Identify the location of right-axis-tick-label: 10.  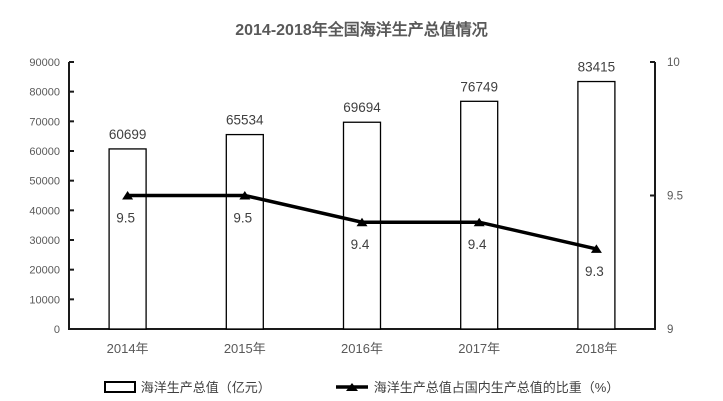
(673, 63).